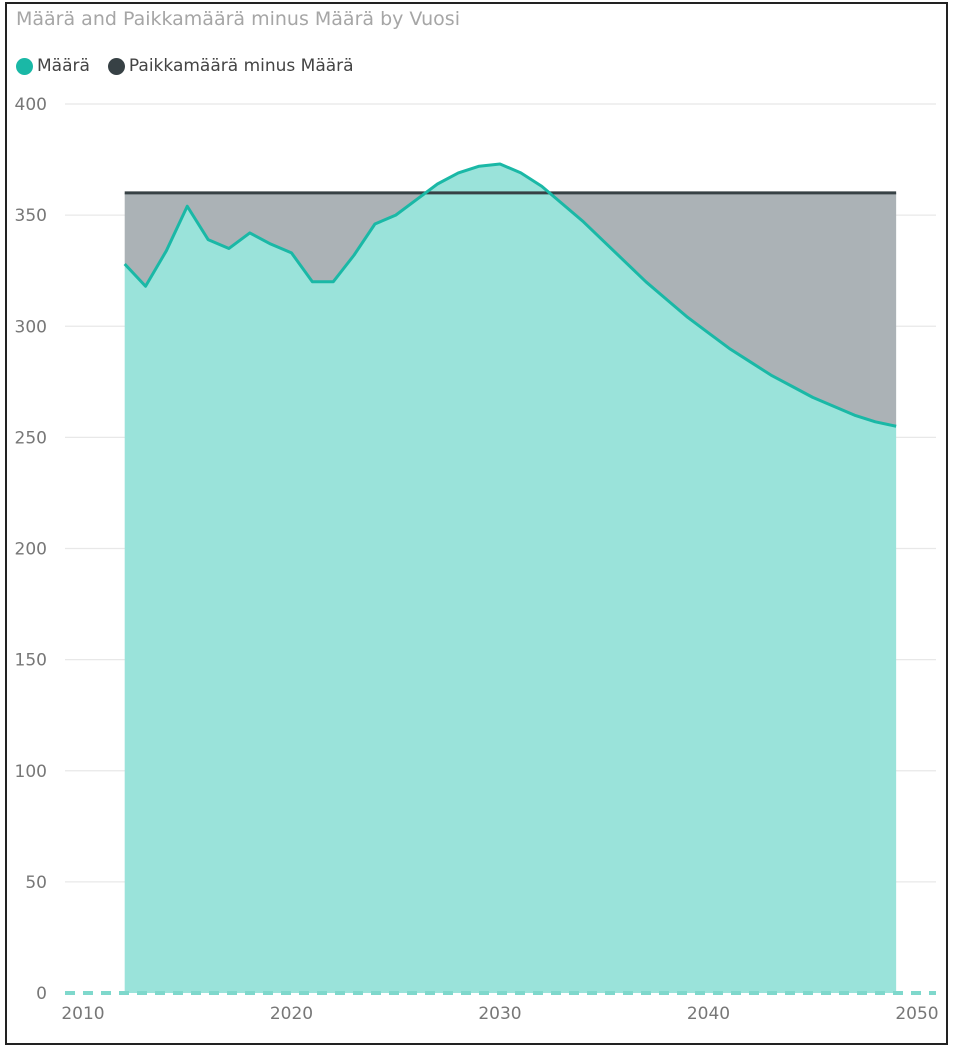  What do you see at coordinates (499, 1014) in the screenshot?
I see `x-tick-label: 2030` at bounding box center [499, 1014].